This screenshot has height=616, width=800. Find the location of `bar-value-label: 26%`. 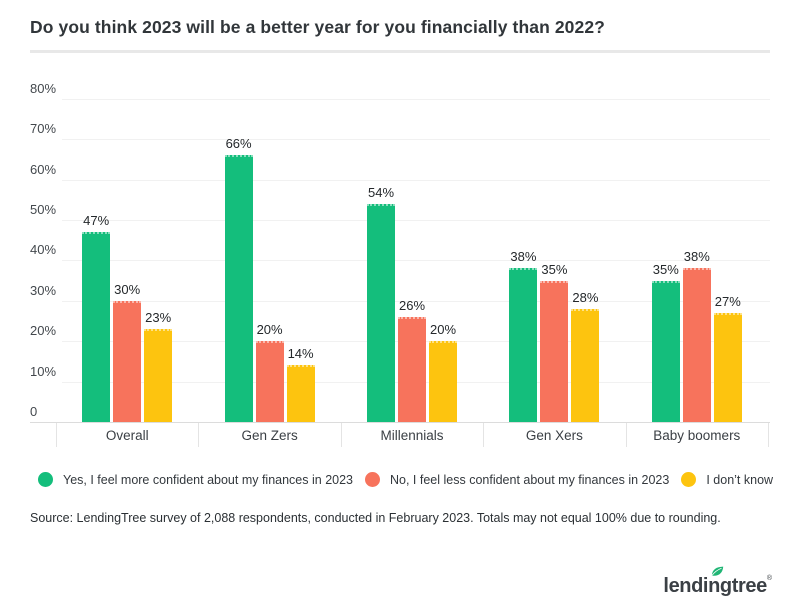

bar-value-label: 26% is located at coordinates (412, 305).